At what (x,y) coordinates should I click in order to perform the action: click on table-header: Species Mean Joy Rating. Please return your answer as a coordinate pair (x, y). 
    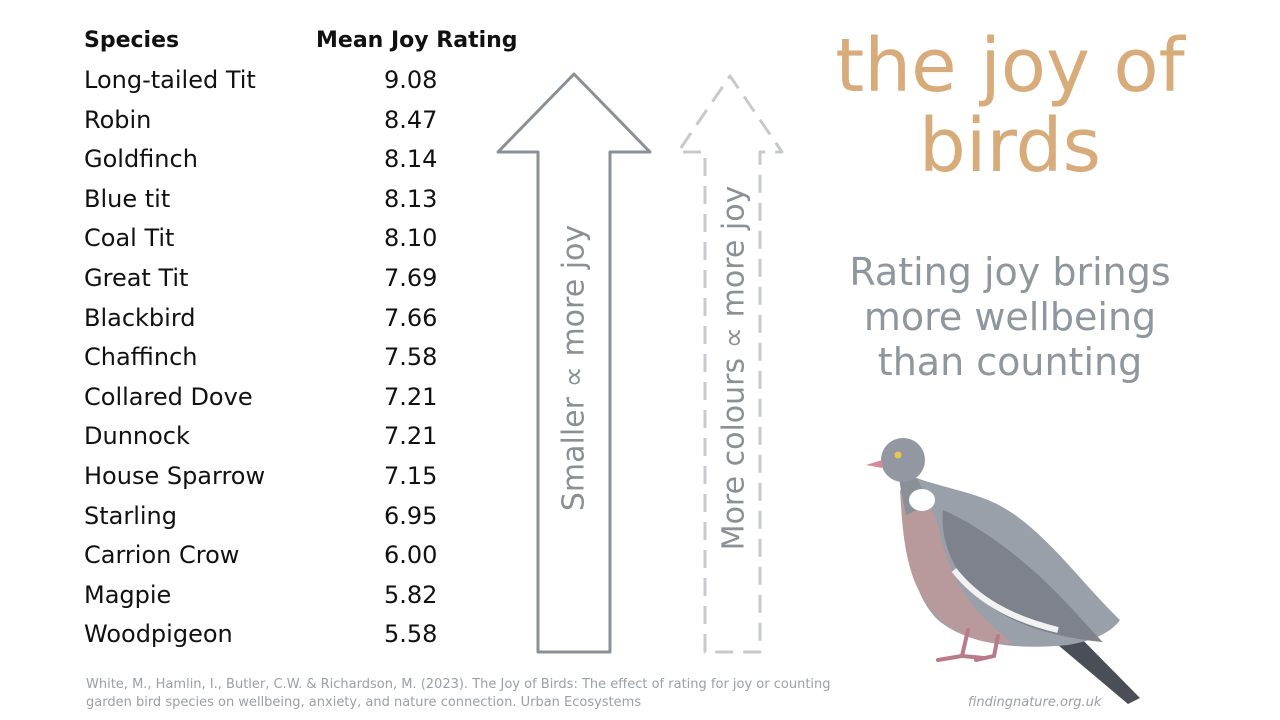
    Looking at the image, I should click on (304, 43).